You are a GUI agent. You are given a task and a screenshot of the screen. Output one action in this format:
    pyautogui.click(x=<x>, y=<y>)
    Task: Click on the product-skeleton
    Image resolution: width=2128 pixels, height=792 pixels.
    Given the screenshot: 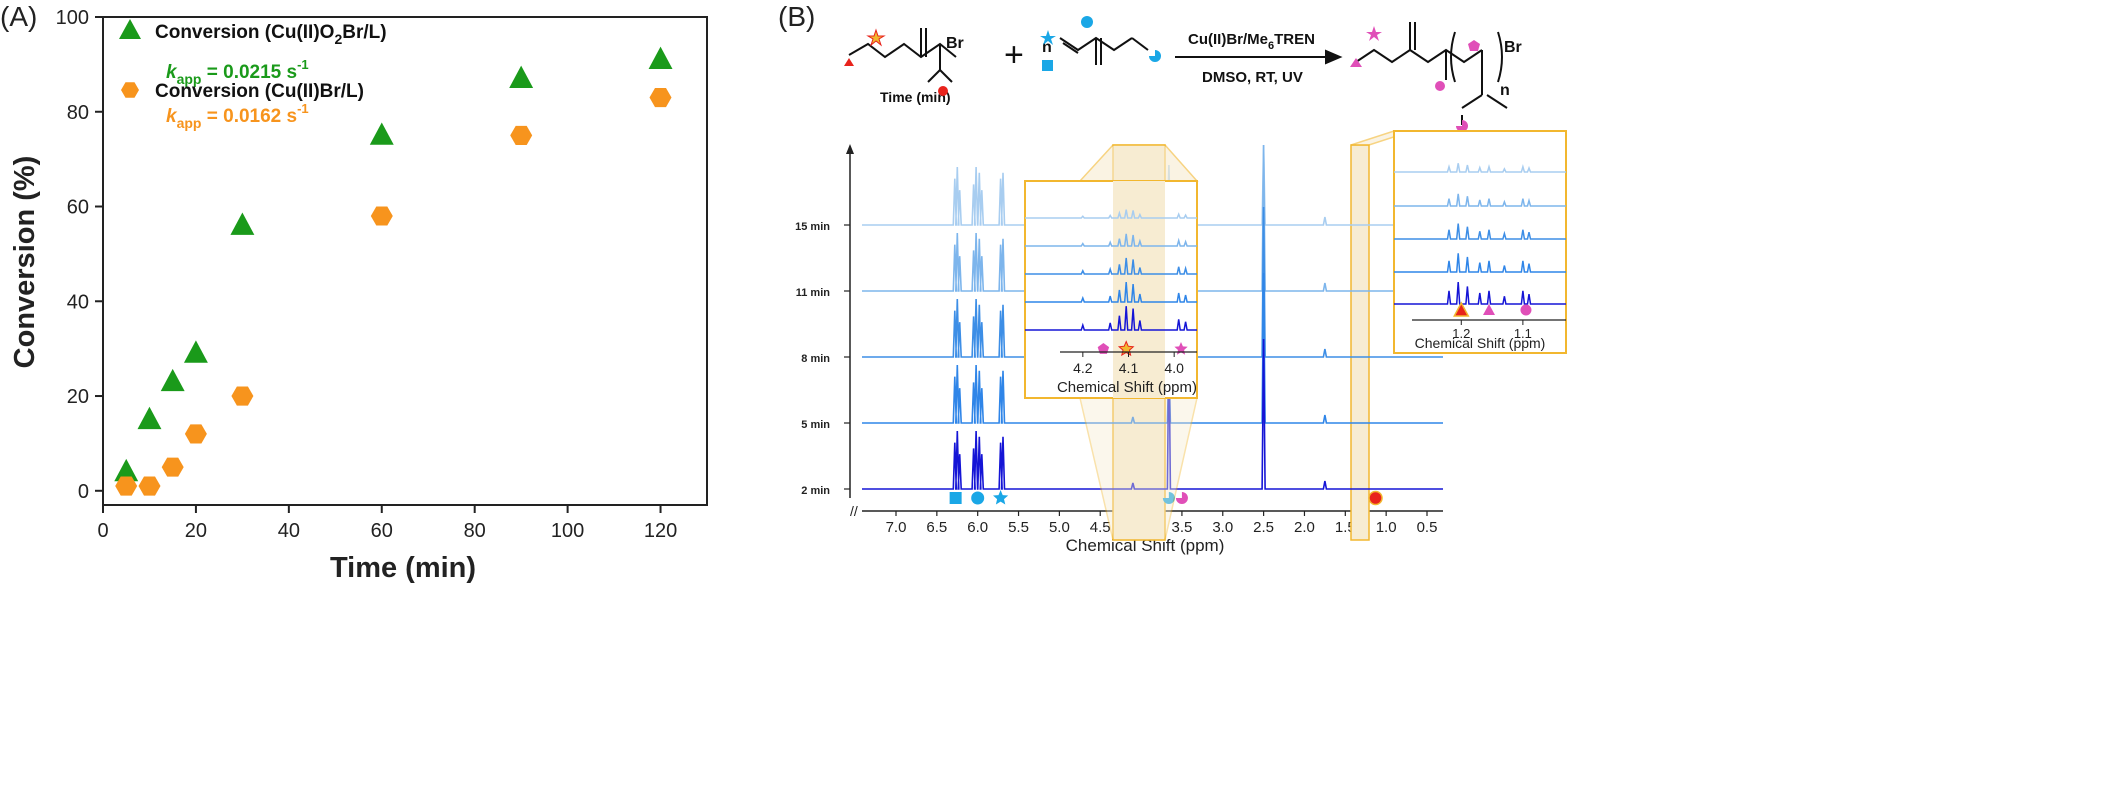 What is the action you would take?
    pyautogui.click(x=1419, y=56)
    